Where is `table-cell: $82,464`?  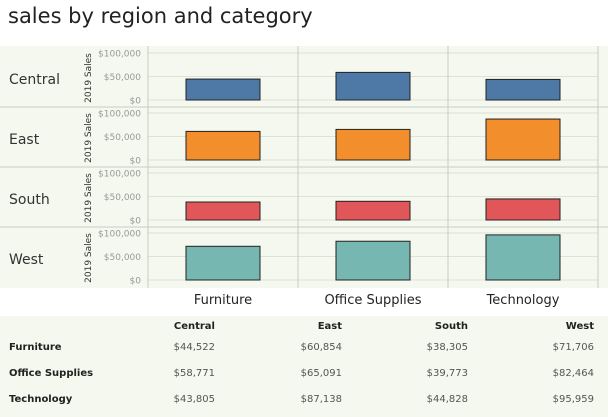 table-cell: $82,464 is located at coordinates (573, 373).